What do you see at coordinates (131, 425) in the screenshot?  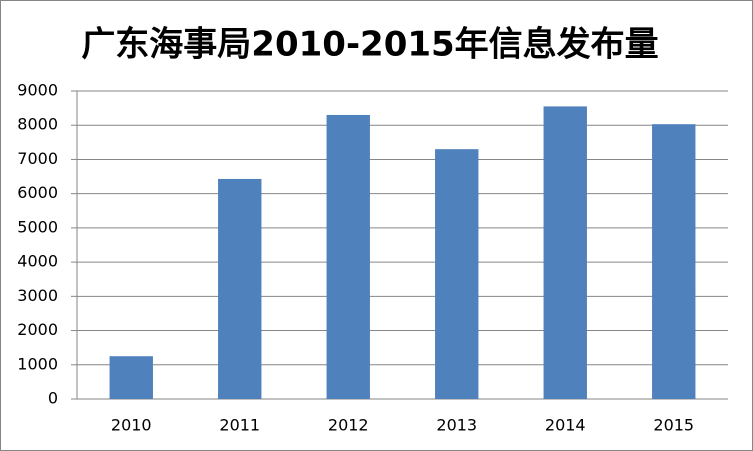 I see `x-tick-label: 2010` at bounding box center [131, 425].